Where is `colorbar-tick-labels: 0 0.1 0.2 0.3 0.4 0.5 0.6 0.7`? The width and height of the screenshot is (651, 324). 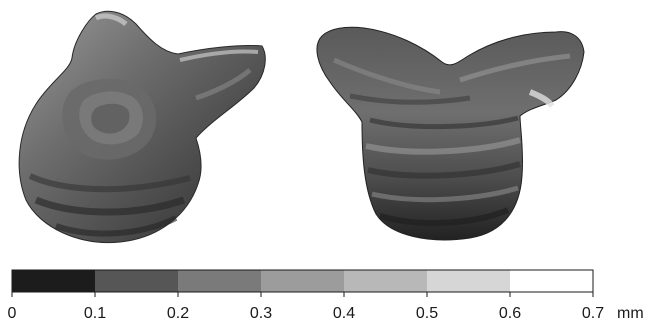 colorbar-tick-labels: 0 0.1 0.2 0.3 0.4 0.5 0.6 0.7 is located at coordinates (306, 313).